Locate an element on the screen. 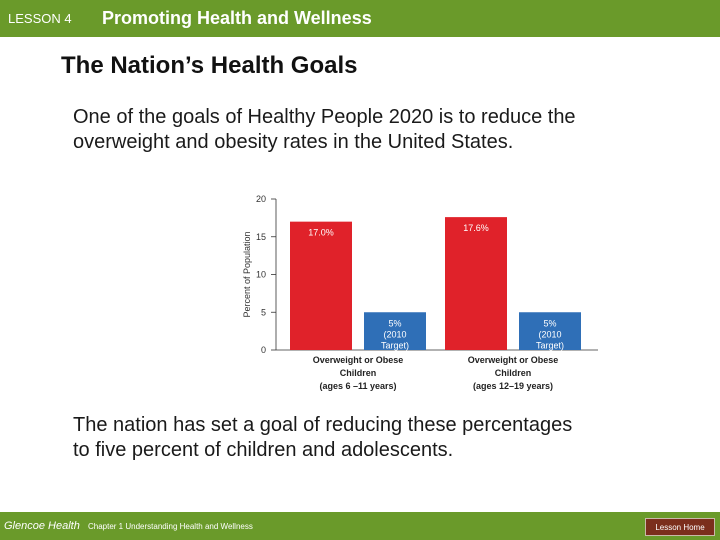 This screenshot has height=540, width=720. bar-value-label: 17.0% is located at coordinates (321, 233).